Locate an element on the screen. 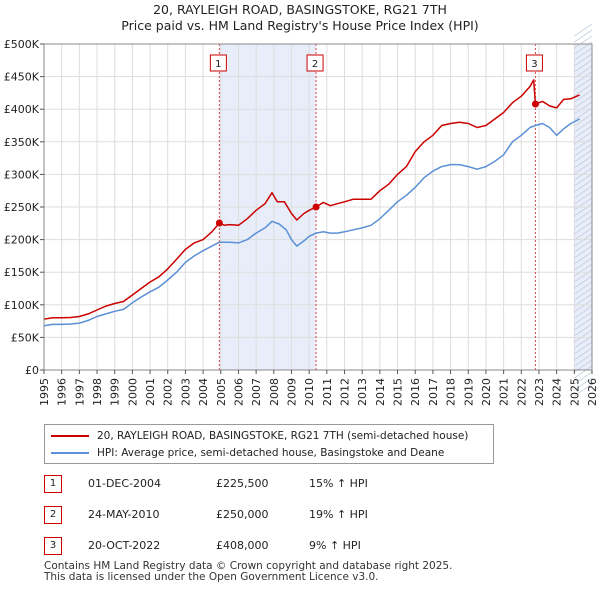  sale-point is located at coordinates (219, 223).